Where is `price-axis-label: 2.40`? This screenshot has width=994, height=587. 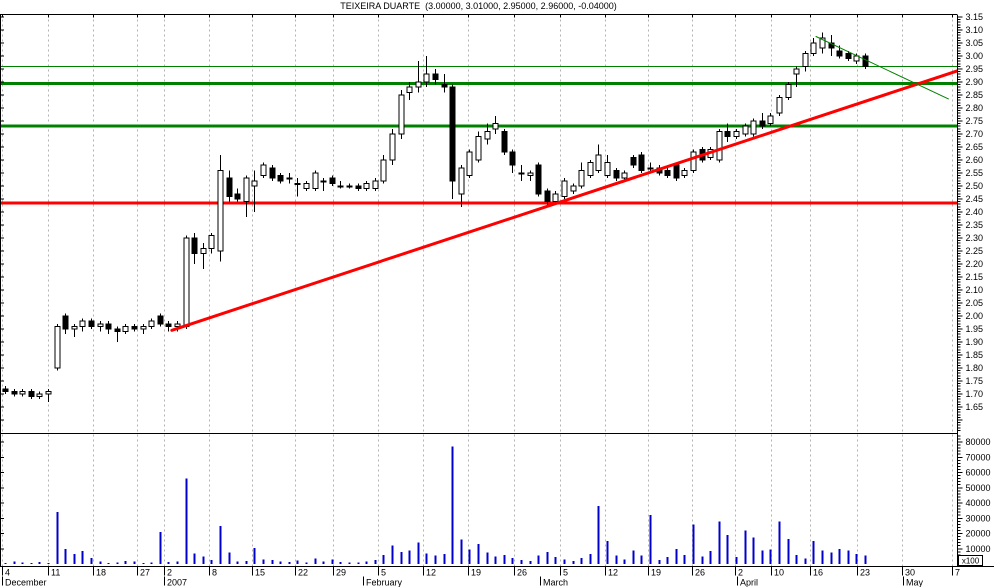
price-axis-label: 2.40 is located at coordinates (975, 212).